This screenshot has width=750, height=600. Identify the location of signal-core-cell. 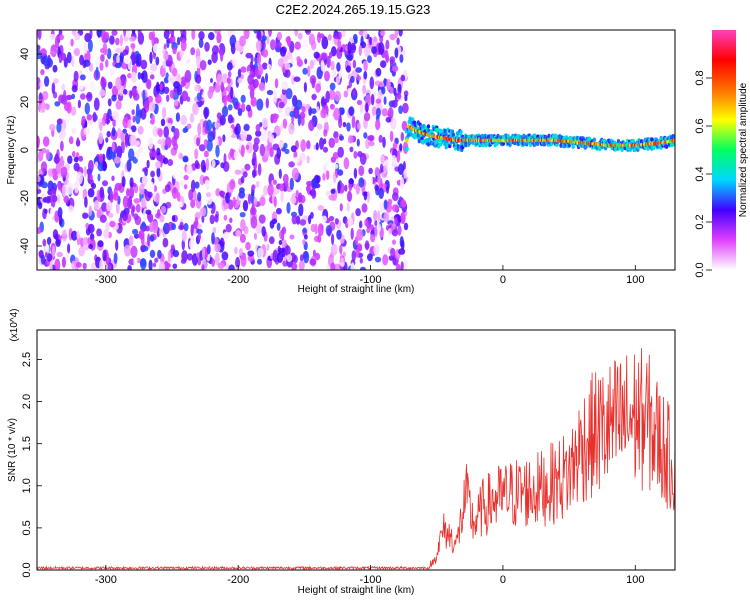
(407, 140).